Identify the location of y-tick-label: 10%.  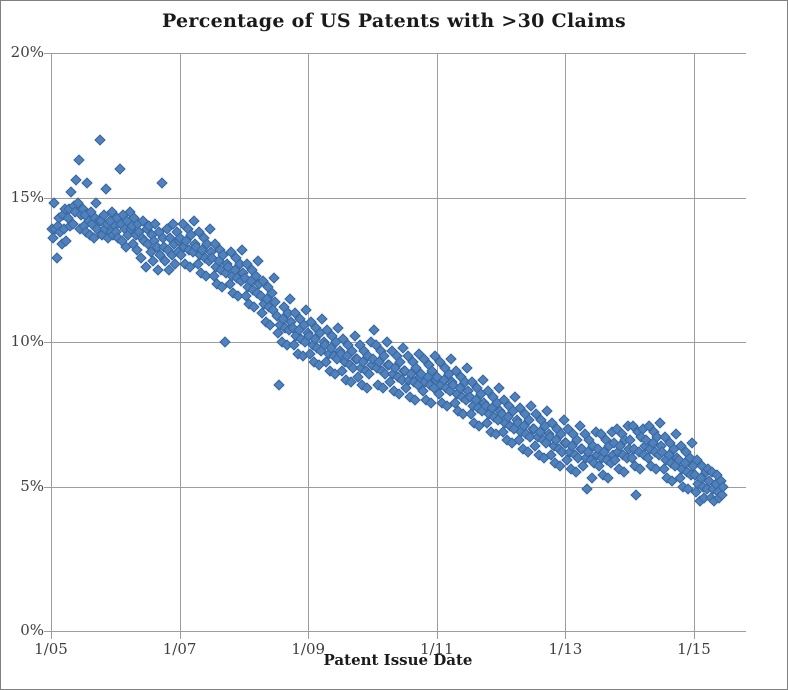
(27, 341).